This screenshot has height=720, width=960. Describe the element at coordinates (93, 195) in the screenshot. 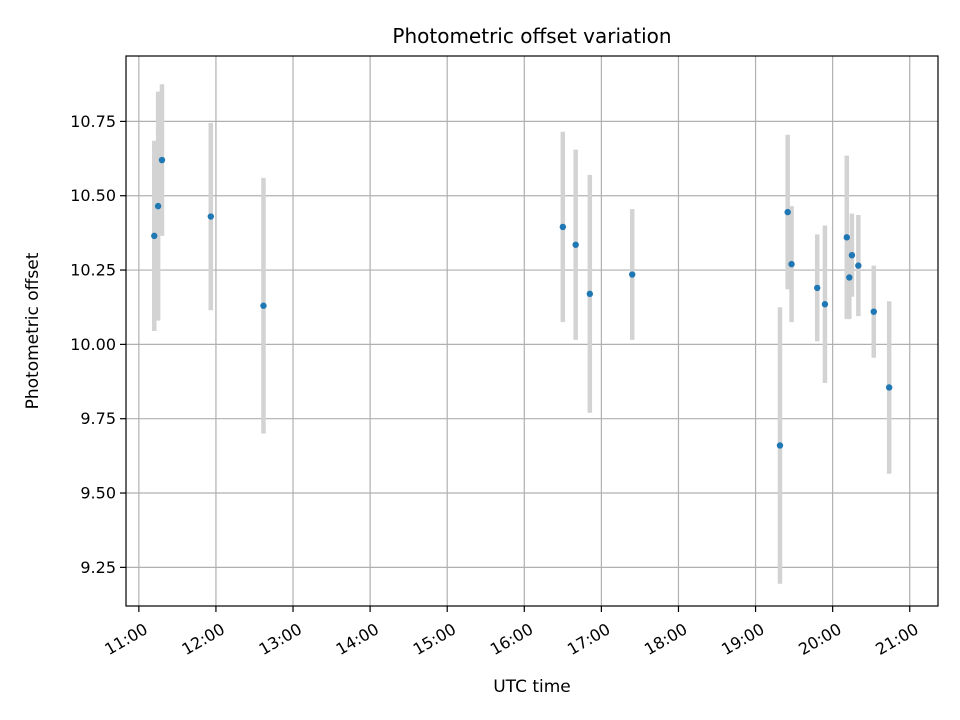

I see `y-tick-label: 10.50` at that location.